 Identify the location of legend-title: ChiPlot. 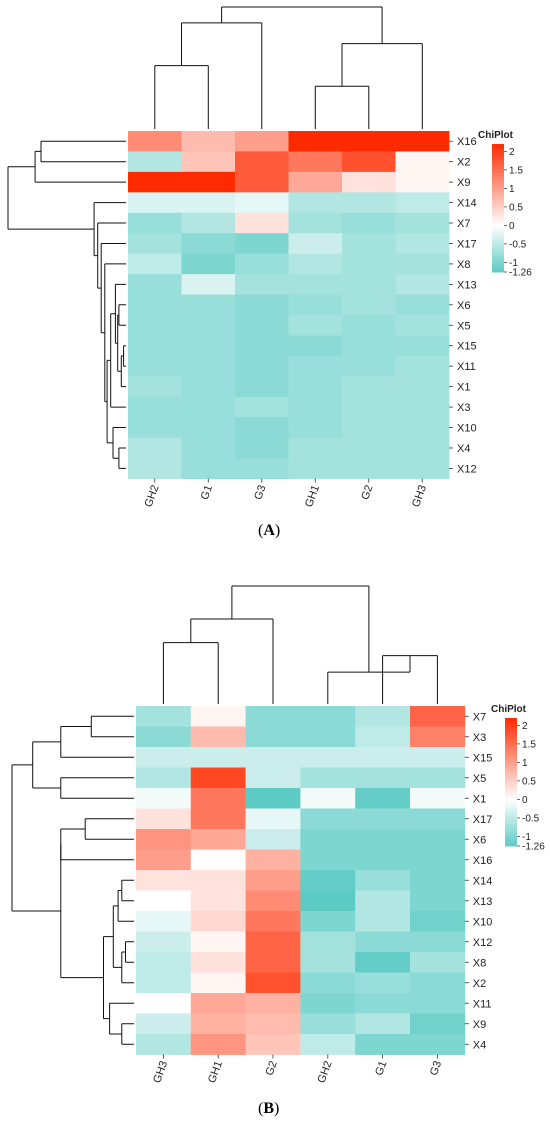
(496, 135).